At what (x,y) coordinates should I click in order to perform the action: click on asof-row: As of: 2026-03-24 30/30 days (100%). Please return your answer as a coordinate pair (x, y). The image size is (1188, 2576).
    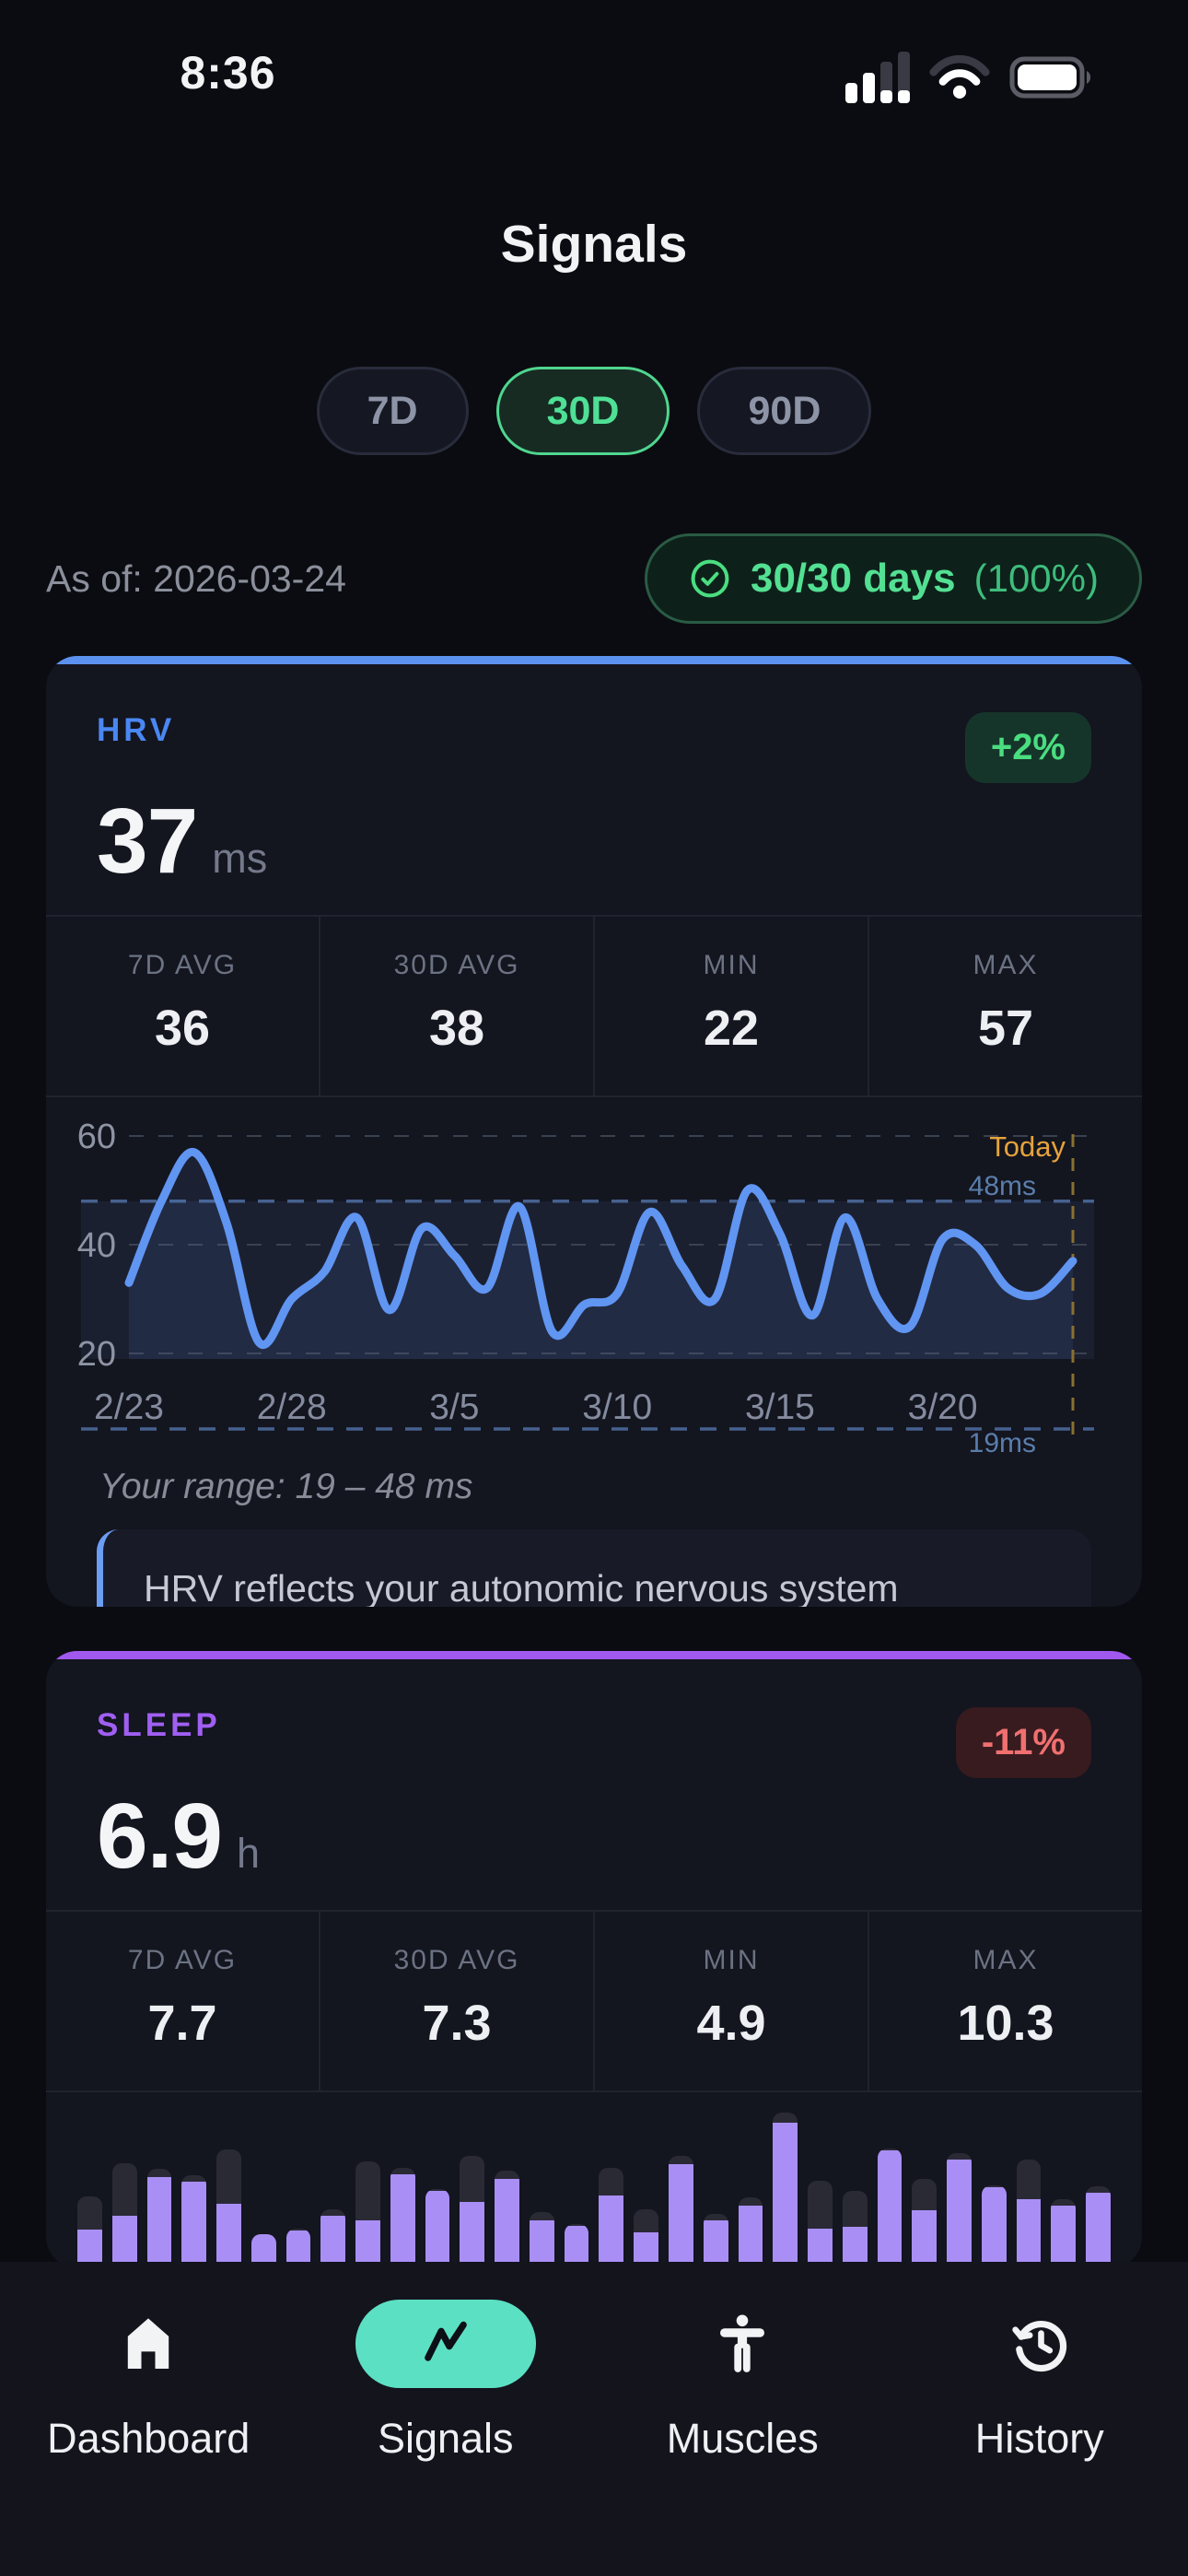
    Looking at the image, I should click on (594, 579).